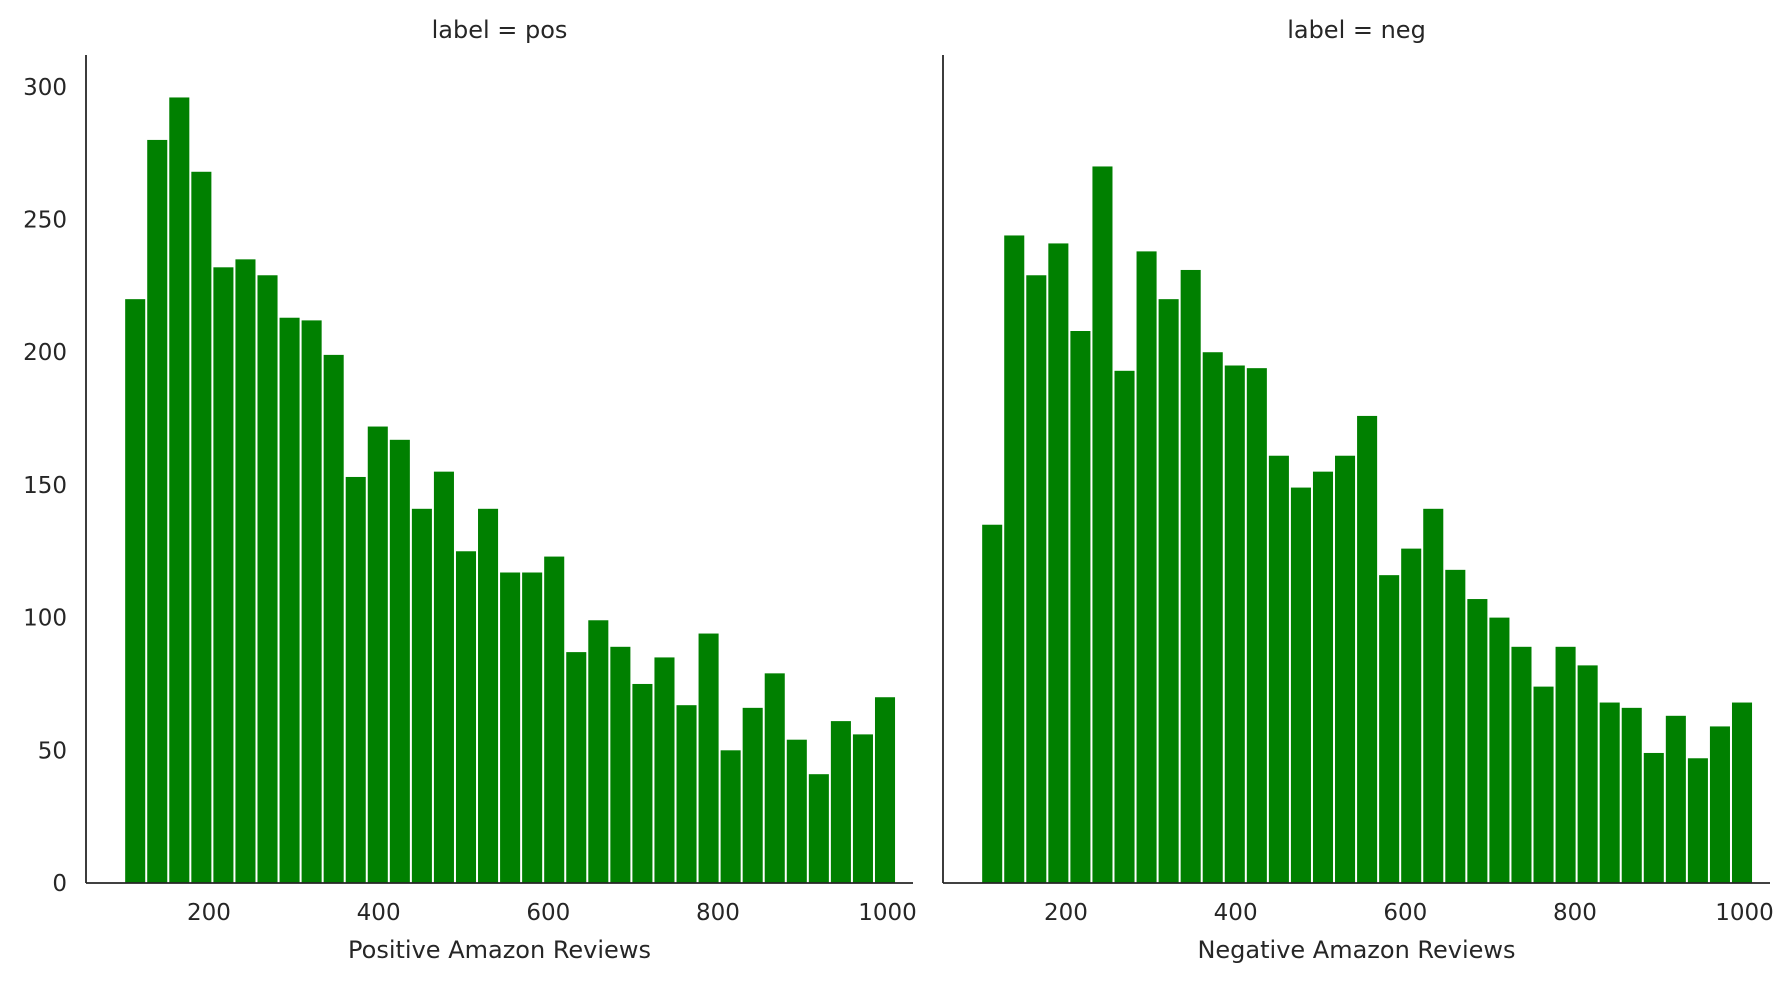 The image size is (1780, 982). I want to click on y-tick-label: 100, so click(45, 619).